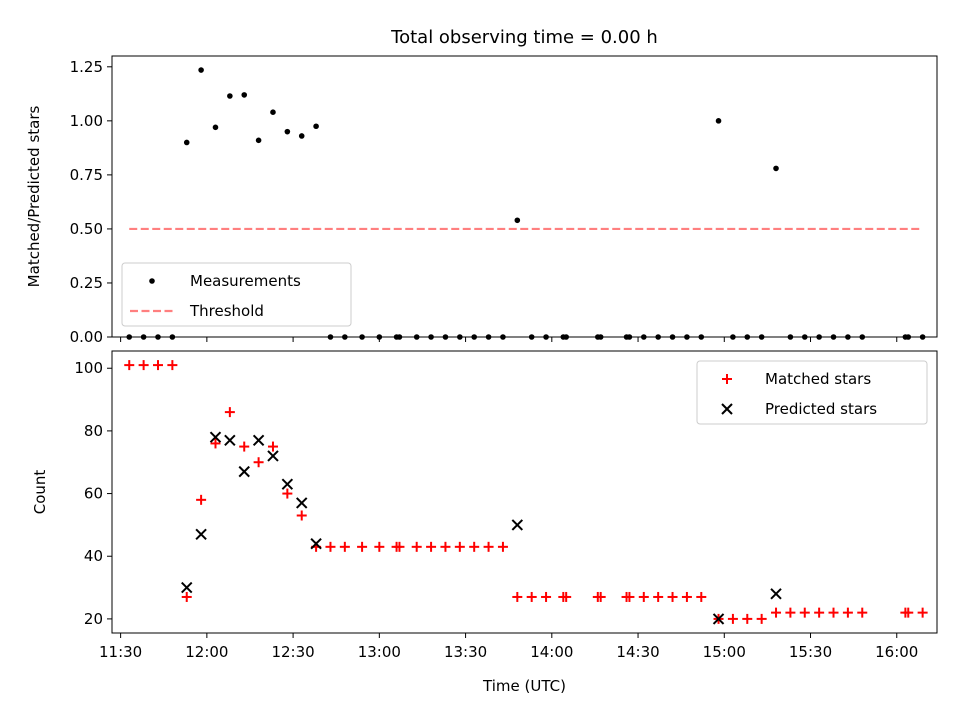 The width and height of the screenshot is (960, 725). What do you see at coordinates (379, 652) in the screenshot?
I see `x-tick-label: 13:00` at bounding box center [379, 652].